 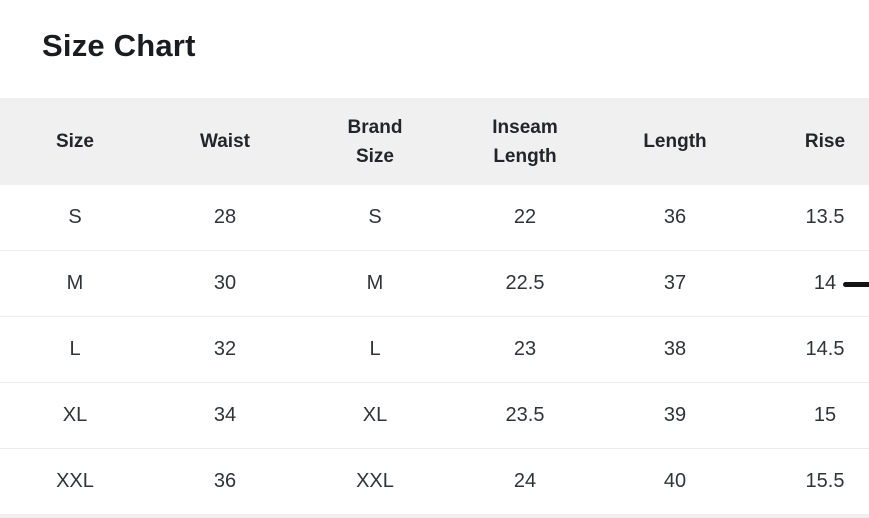 What do you see at coordinates (825, 283) in the screenshot?
I see `cell-rise: 14` at bounding box center [825, 283].